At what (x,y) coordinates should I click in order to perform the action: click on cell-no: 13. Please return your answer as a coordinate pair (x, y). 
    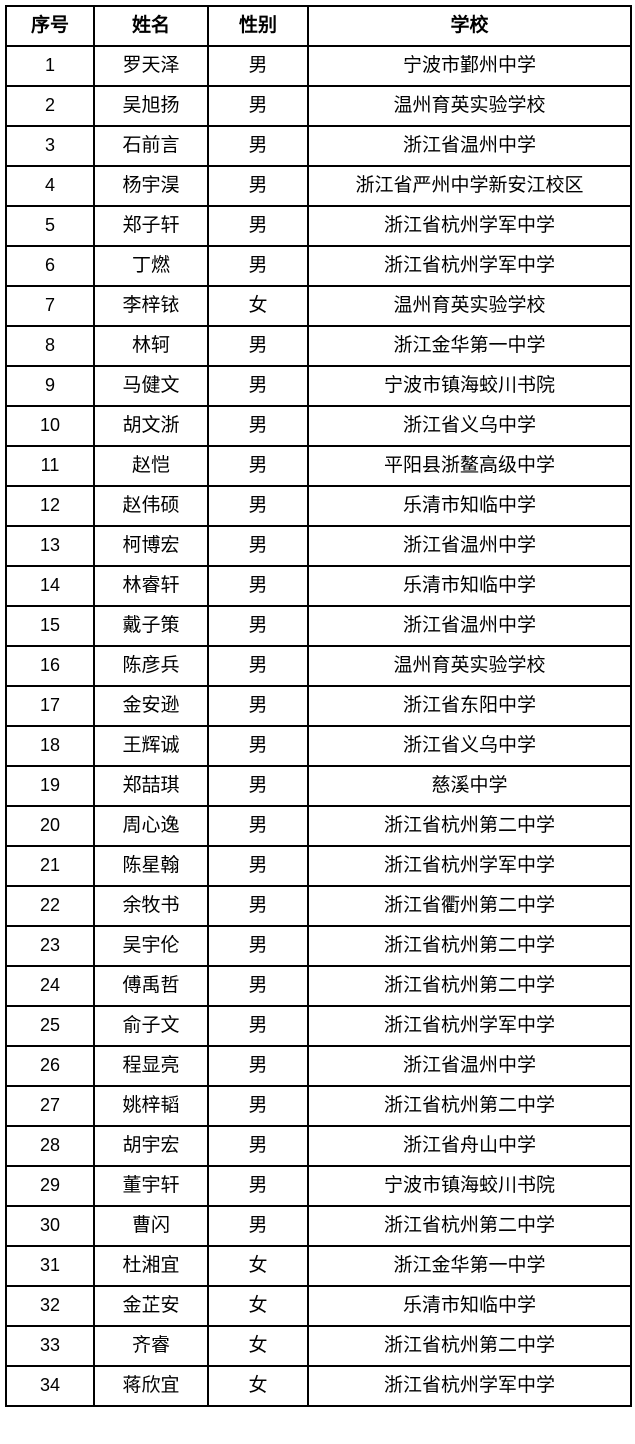
    Looking at the image, I should click on (50, 546).